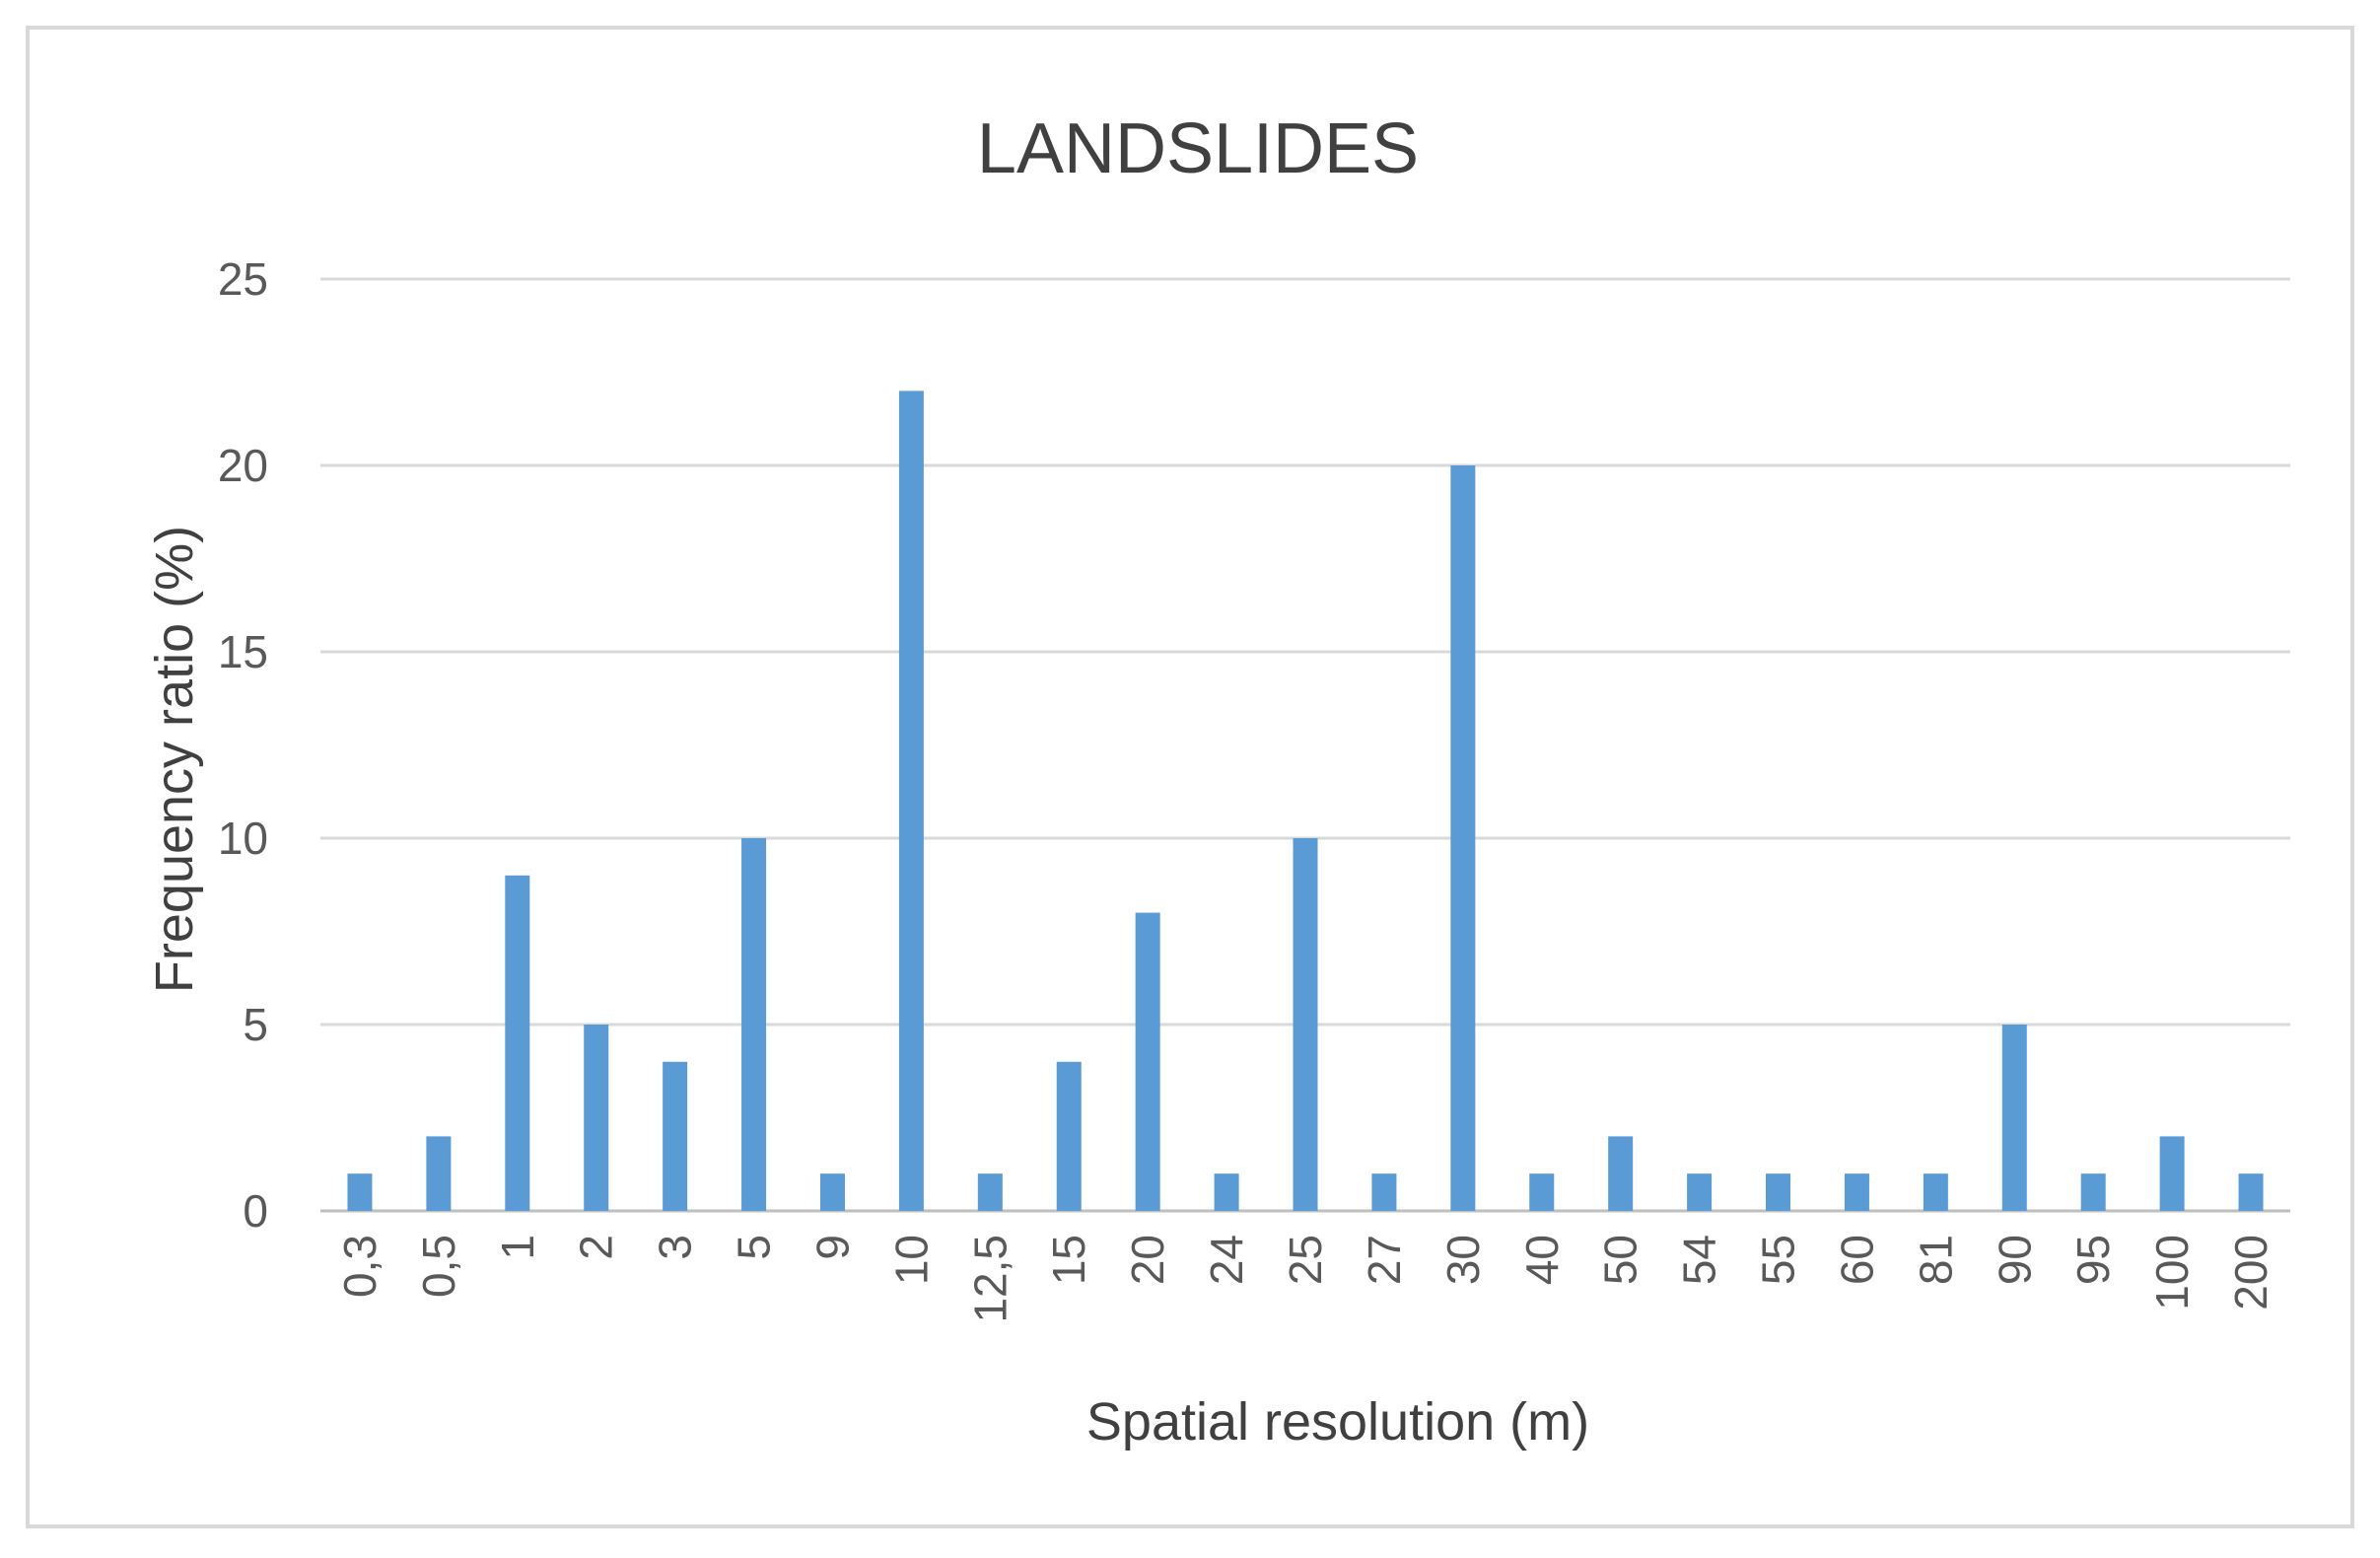  Describe the element at coordinates (675, 1248) in the screenshot. I see `x-tick-label: 3` at that location.